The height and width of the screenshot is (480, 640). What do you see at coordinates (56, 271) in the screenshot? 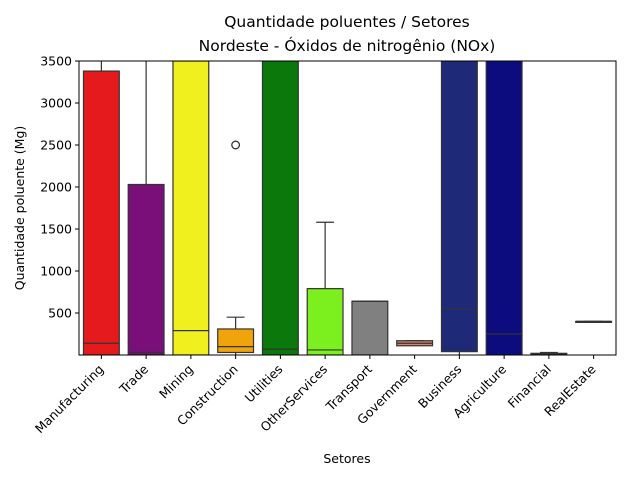
I see `y-tick-label: 1000` at bounding box center [56, 271].